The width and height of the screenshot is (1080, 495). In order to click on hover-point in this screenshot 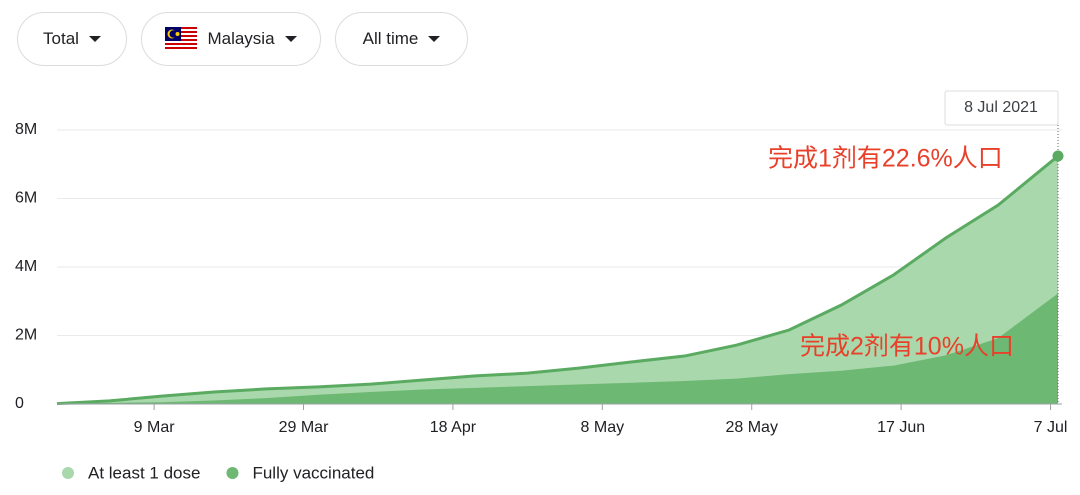, I will do `click(1058, 156)`.